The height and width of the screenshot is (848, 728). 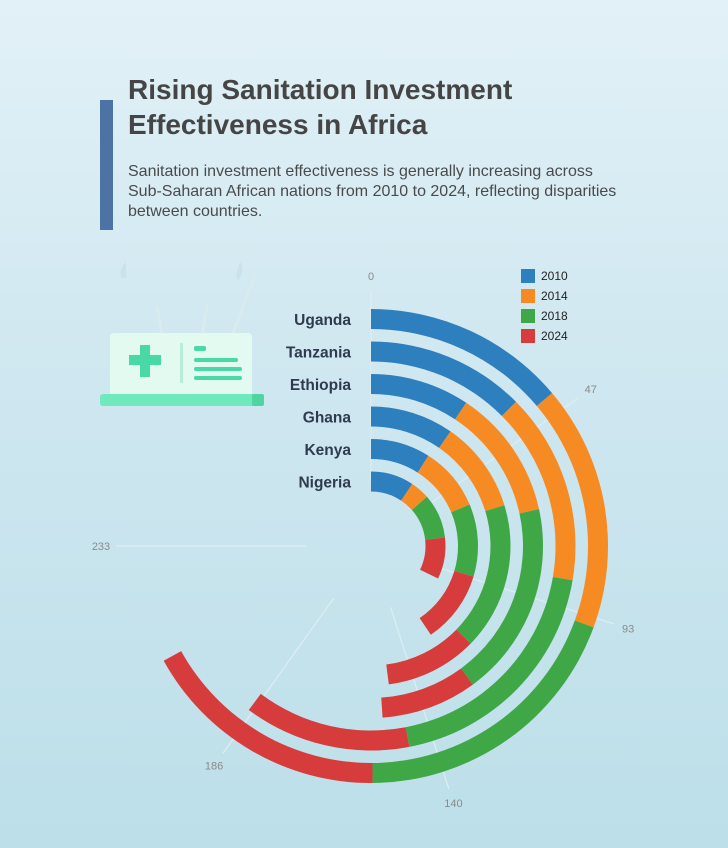 I want to click on axis-tick-label: 233, so click(x=101, y=547).